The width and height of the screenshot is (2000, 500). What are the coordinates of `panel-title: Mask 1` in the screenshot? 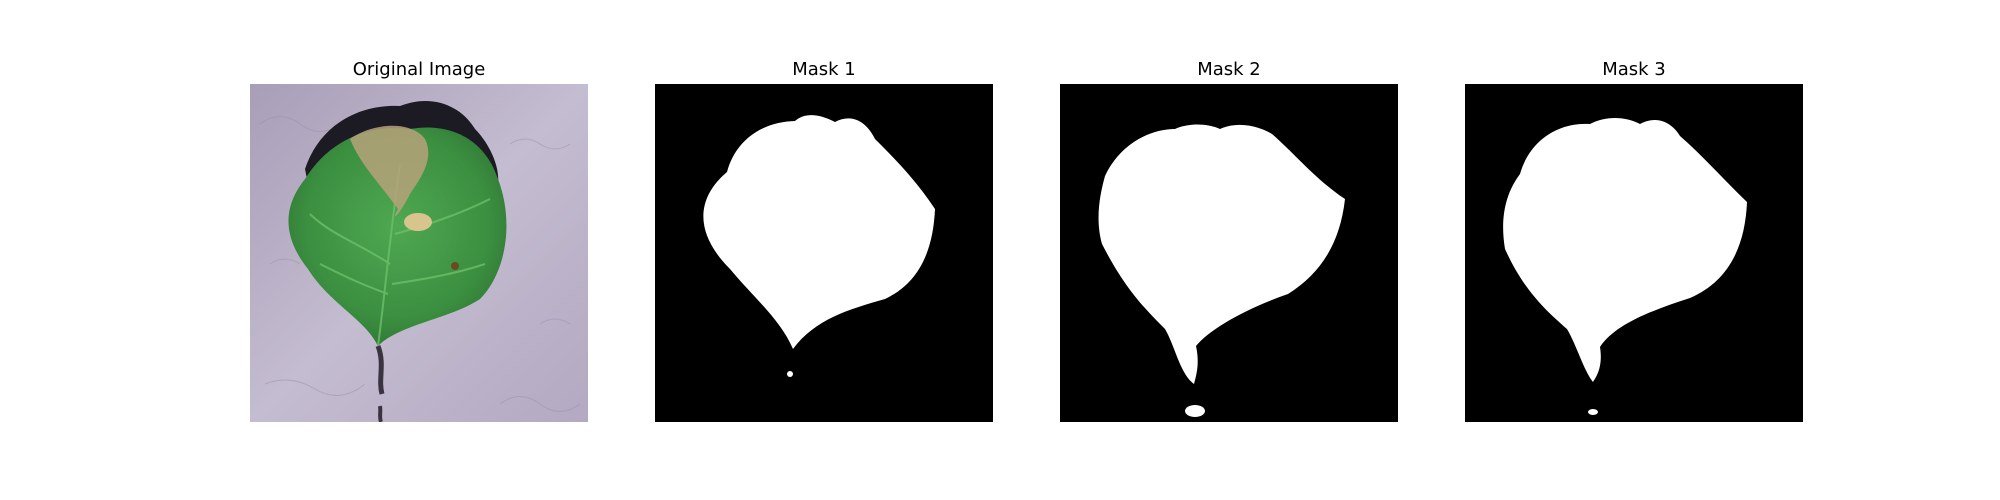 It's located at (824, 69).